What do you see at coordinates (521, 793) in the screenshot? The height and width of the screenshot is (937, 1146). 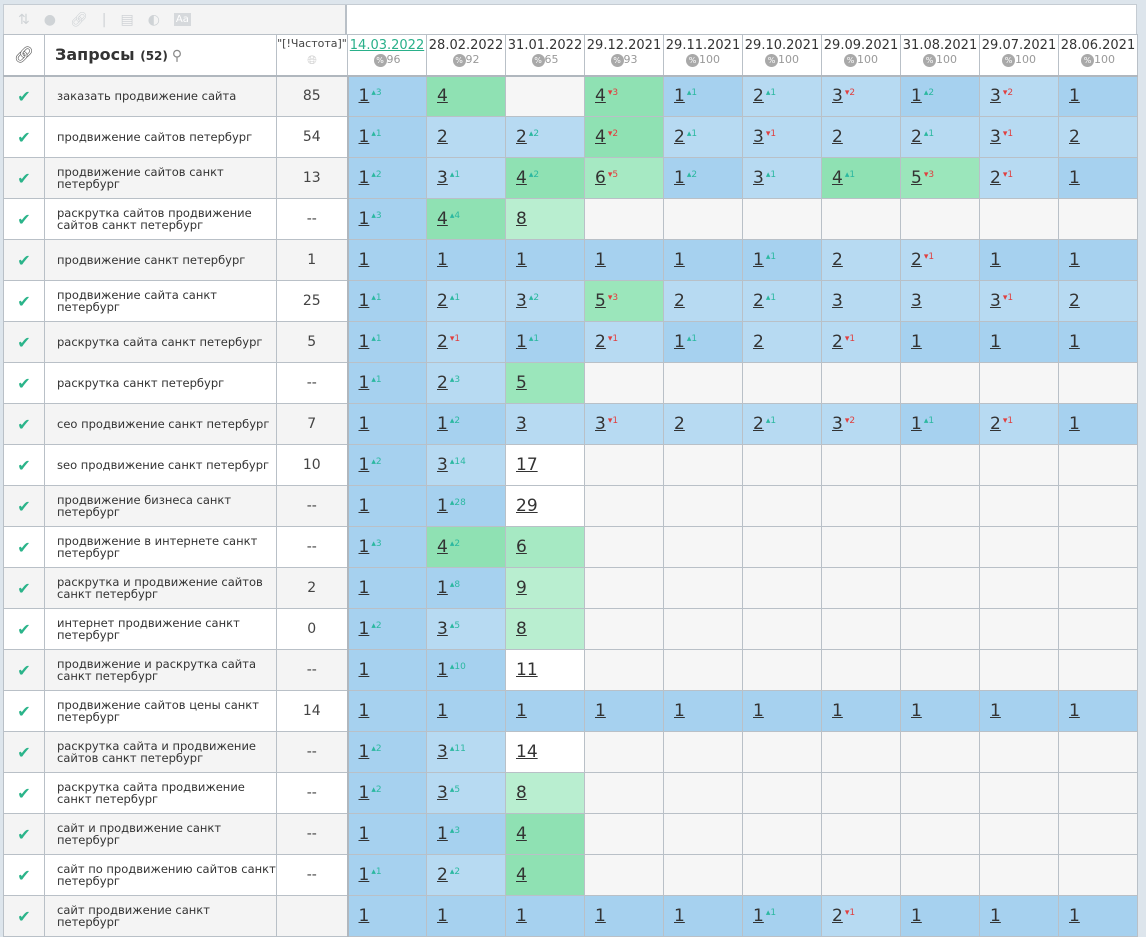 I see `position-link: 8` at bounding box center [521, 793].